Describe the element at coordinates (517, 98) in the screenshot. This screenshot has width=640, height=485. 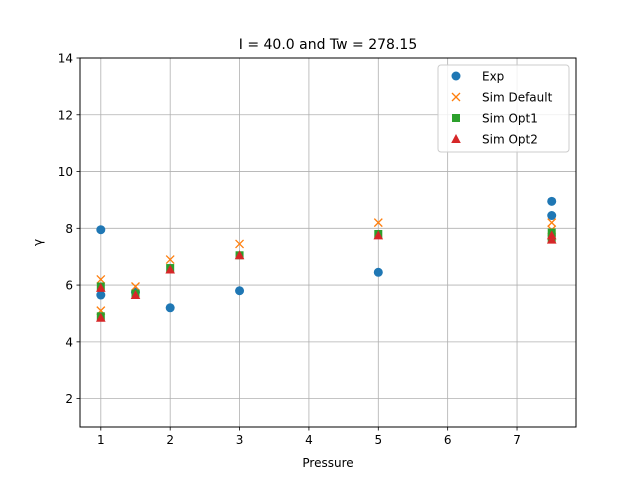
I see `legend-label: Sim Default` at that location.